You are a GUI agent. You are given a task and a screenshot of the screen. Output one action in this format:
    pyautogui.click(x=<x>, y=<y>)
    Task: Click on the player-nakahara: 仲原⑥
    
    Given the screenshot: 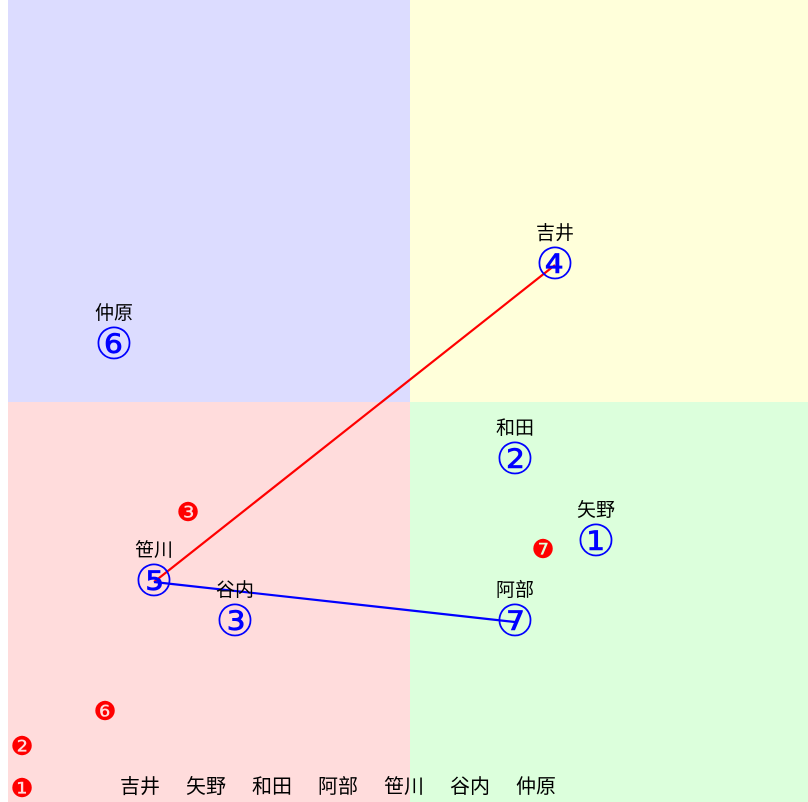 What is the action you would take?
    pyautogui.click(x=113, y=336)
    